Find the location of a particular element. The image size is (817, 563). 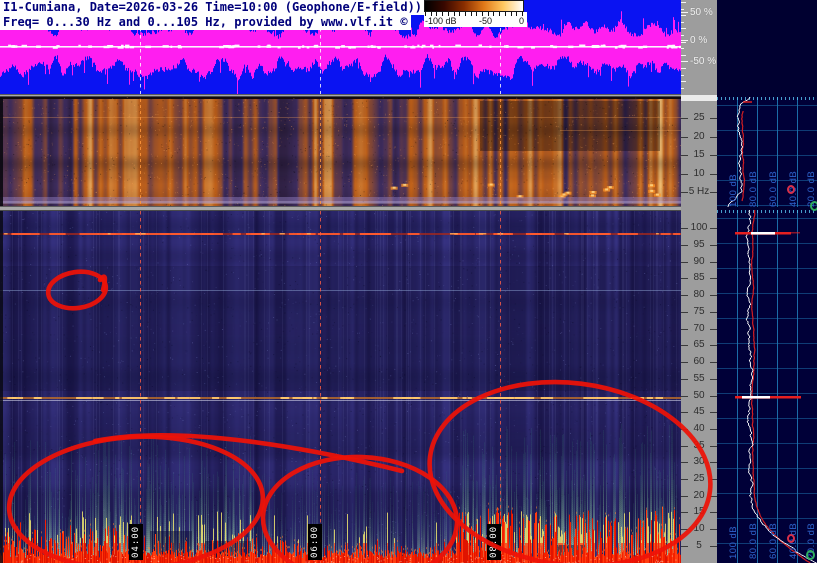

freq-axis-label: 25 is located at coordinates (699, 117).